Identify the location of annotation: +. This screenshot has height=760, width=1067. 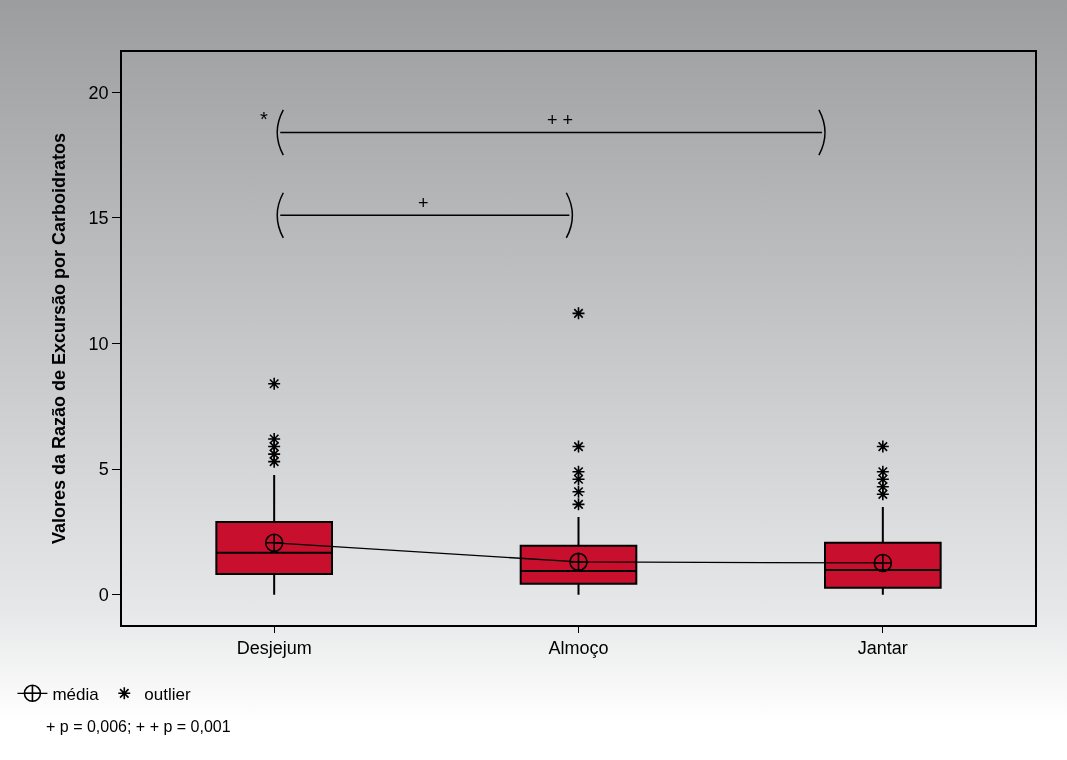
(423, 203).